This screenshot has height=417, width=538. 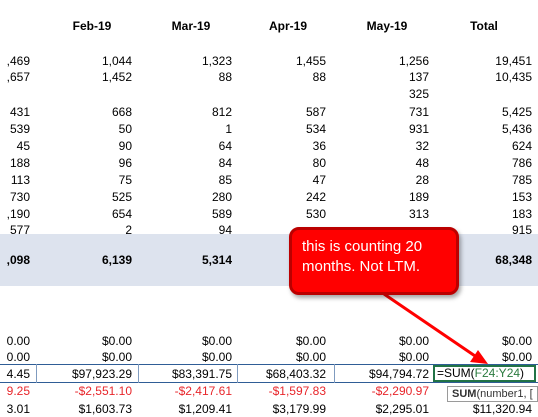 What do you see at coordinates (287, 26) in the screenshot?
I see `header-apr: Apr-19` at bounding box center [287, 26].